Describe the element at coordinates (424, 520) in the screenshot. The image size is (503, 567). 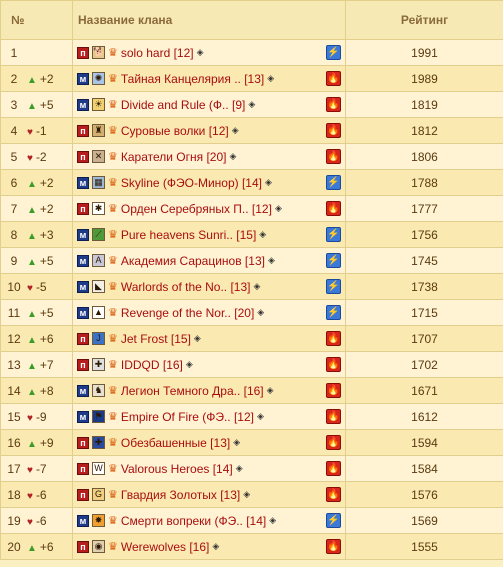
I see `rating-value: 1569` at that location.